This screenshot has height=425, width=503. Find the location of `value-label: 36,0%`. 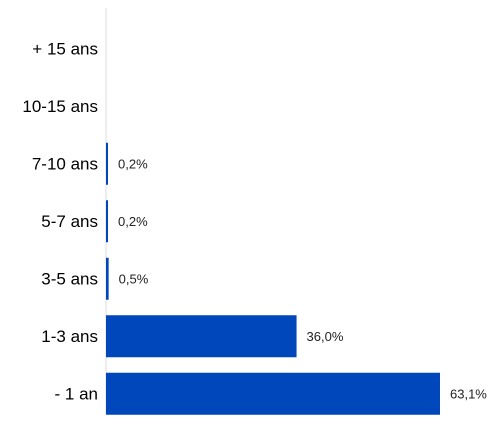

value-label: 36,0% is located at coordinates (325, 336).